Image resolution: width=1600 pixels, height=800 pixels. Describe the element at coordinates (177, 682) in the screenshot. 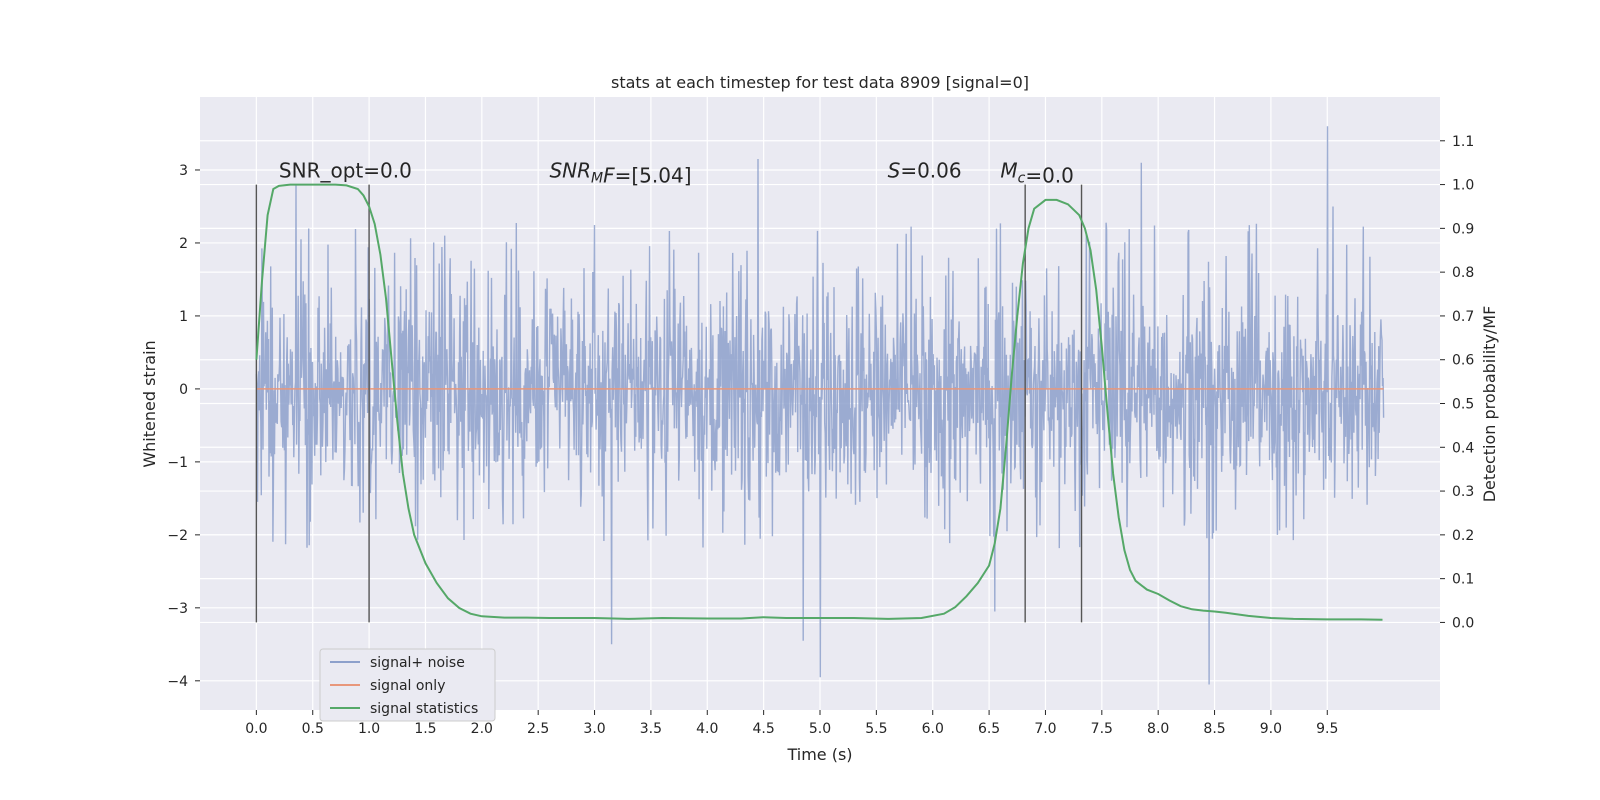

I see `y-tick-label: −4` at that location.